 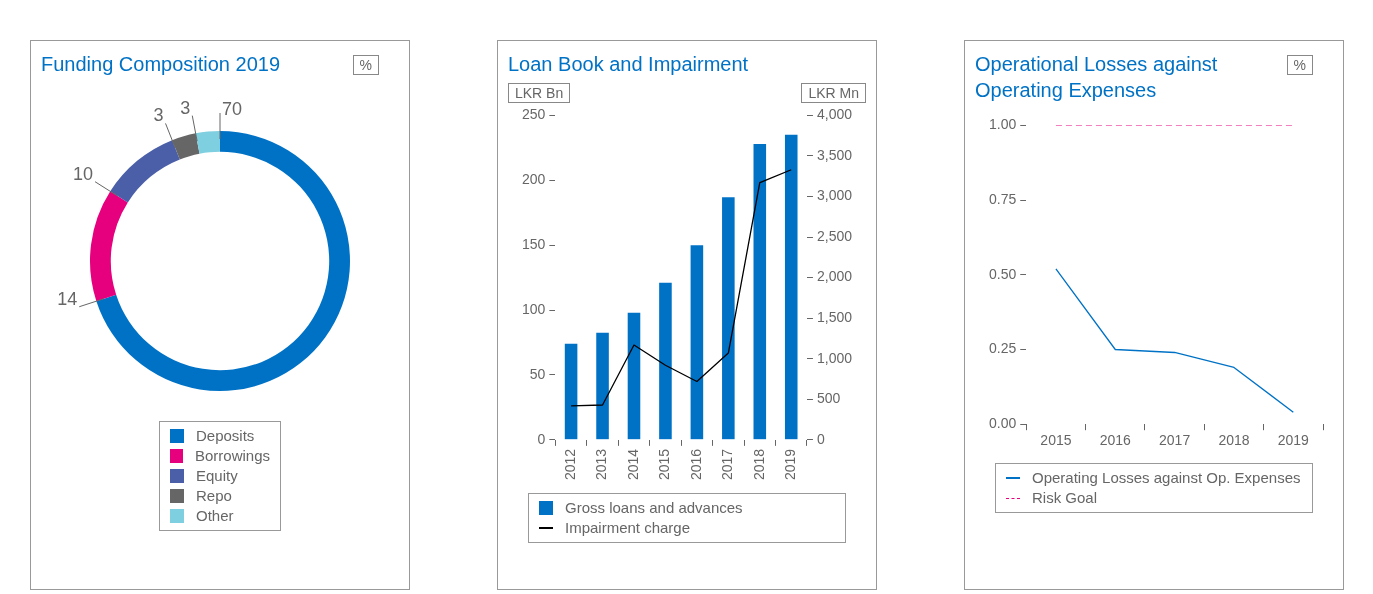 What do you see at coordinates (217, 476) in the screenshot?
I see `legend-label: Equity` at bounding box center [217, 476].